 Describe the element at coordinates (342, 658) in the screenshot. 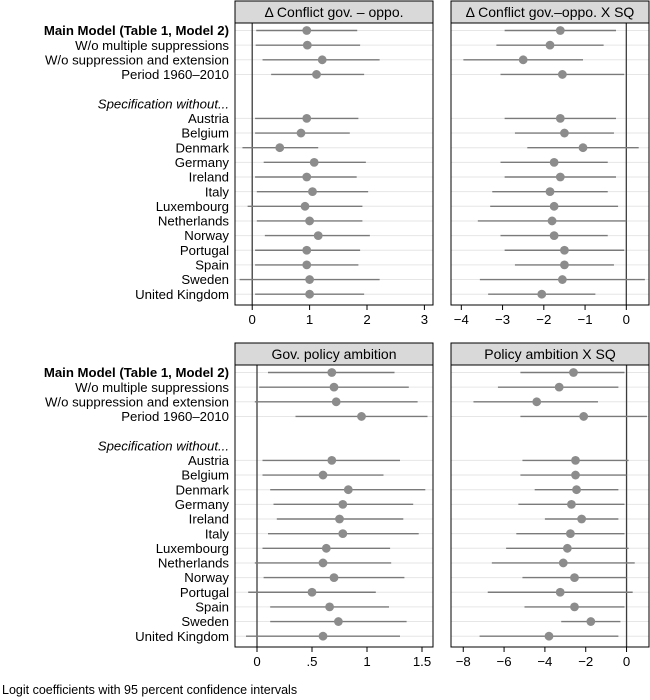

I see `x-axis: 0 .5 1 1.5` at that location.